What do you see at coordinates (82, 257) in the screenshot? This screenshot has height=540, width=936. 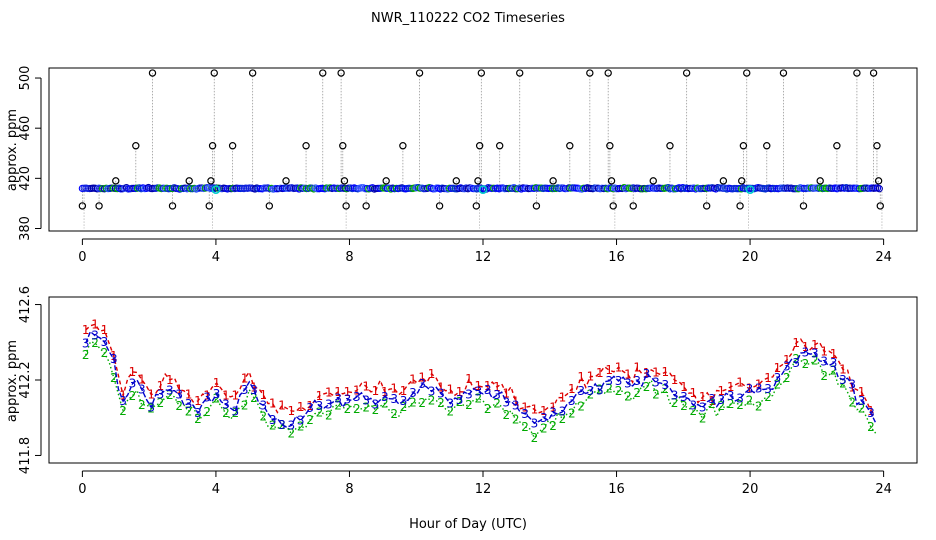 I see `top-x-tick-label: 0` at bounding box center [82, 257].